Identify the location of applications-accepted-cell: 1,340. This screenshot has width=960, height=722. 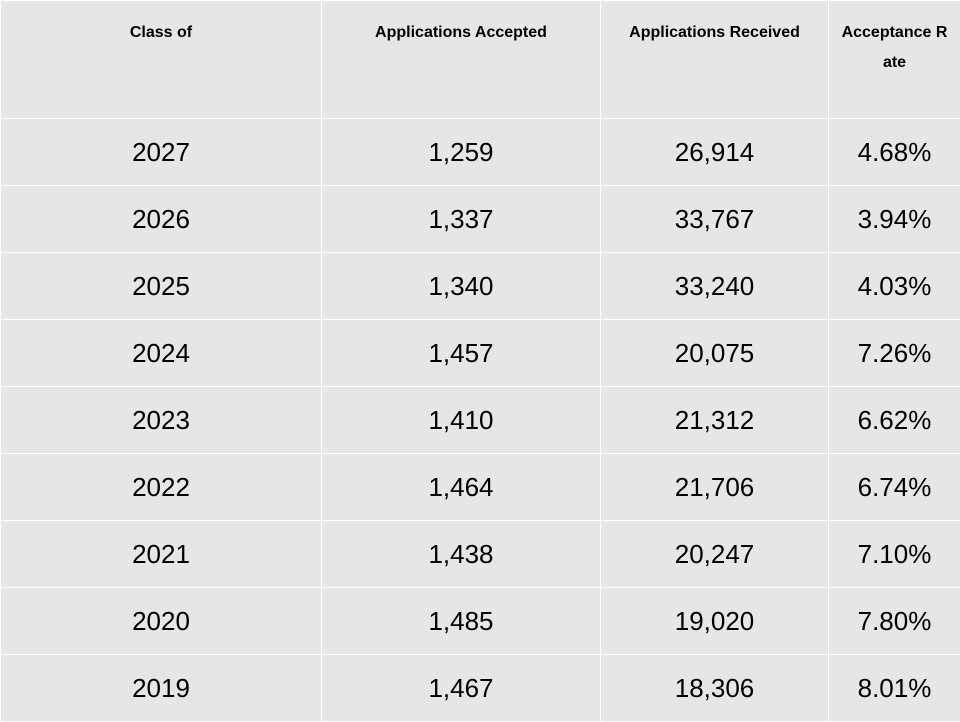
(461, 286).